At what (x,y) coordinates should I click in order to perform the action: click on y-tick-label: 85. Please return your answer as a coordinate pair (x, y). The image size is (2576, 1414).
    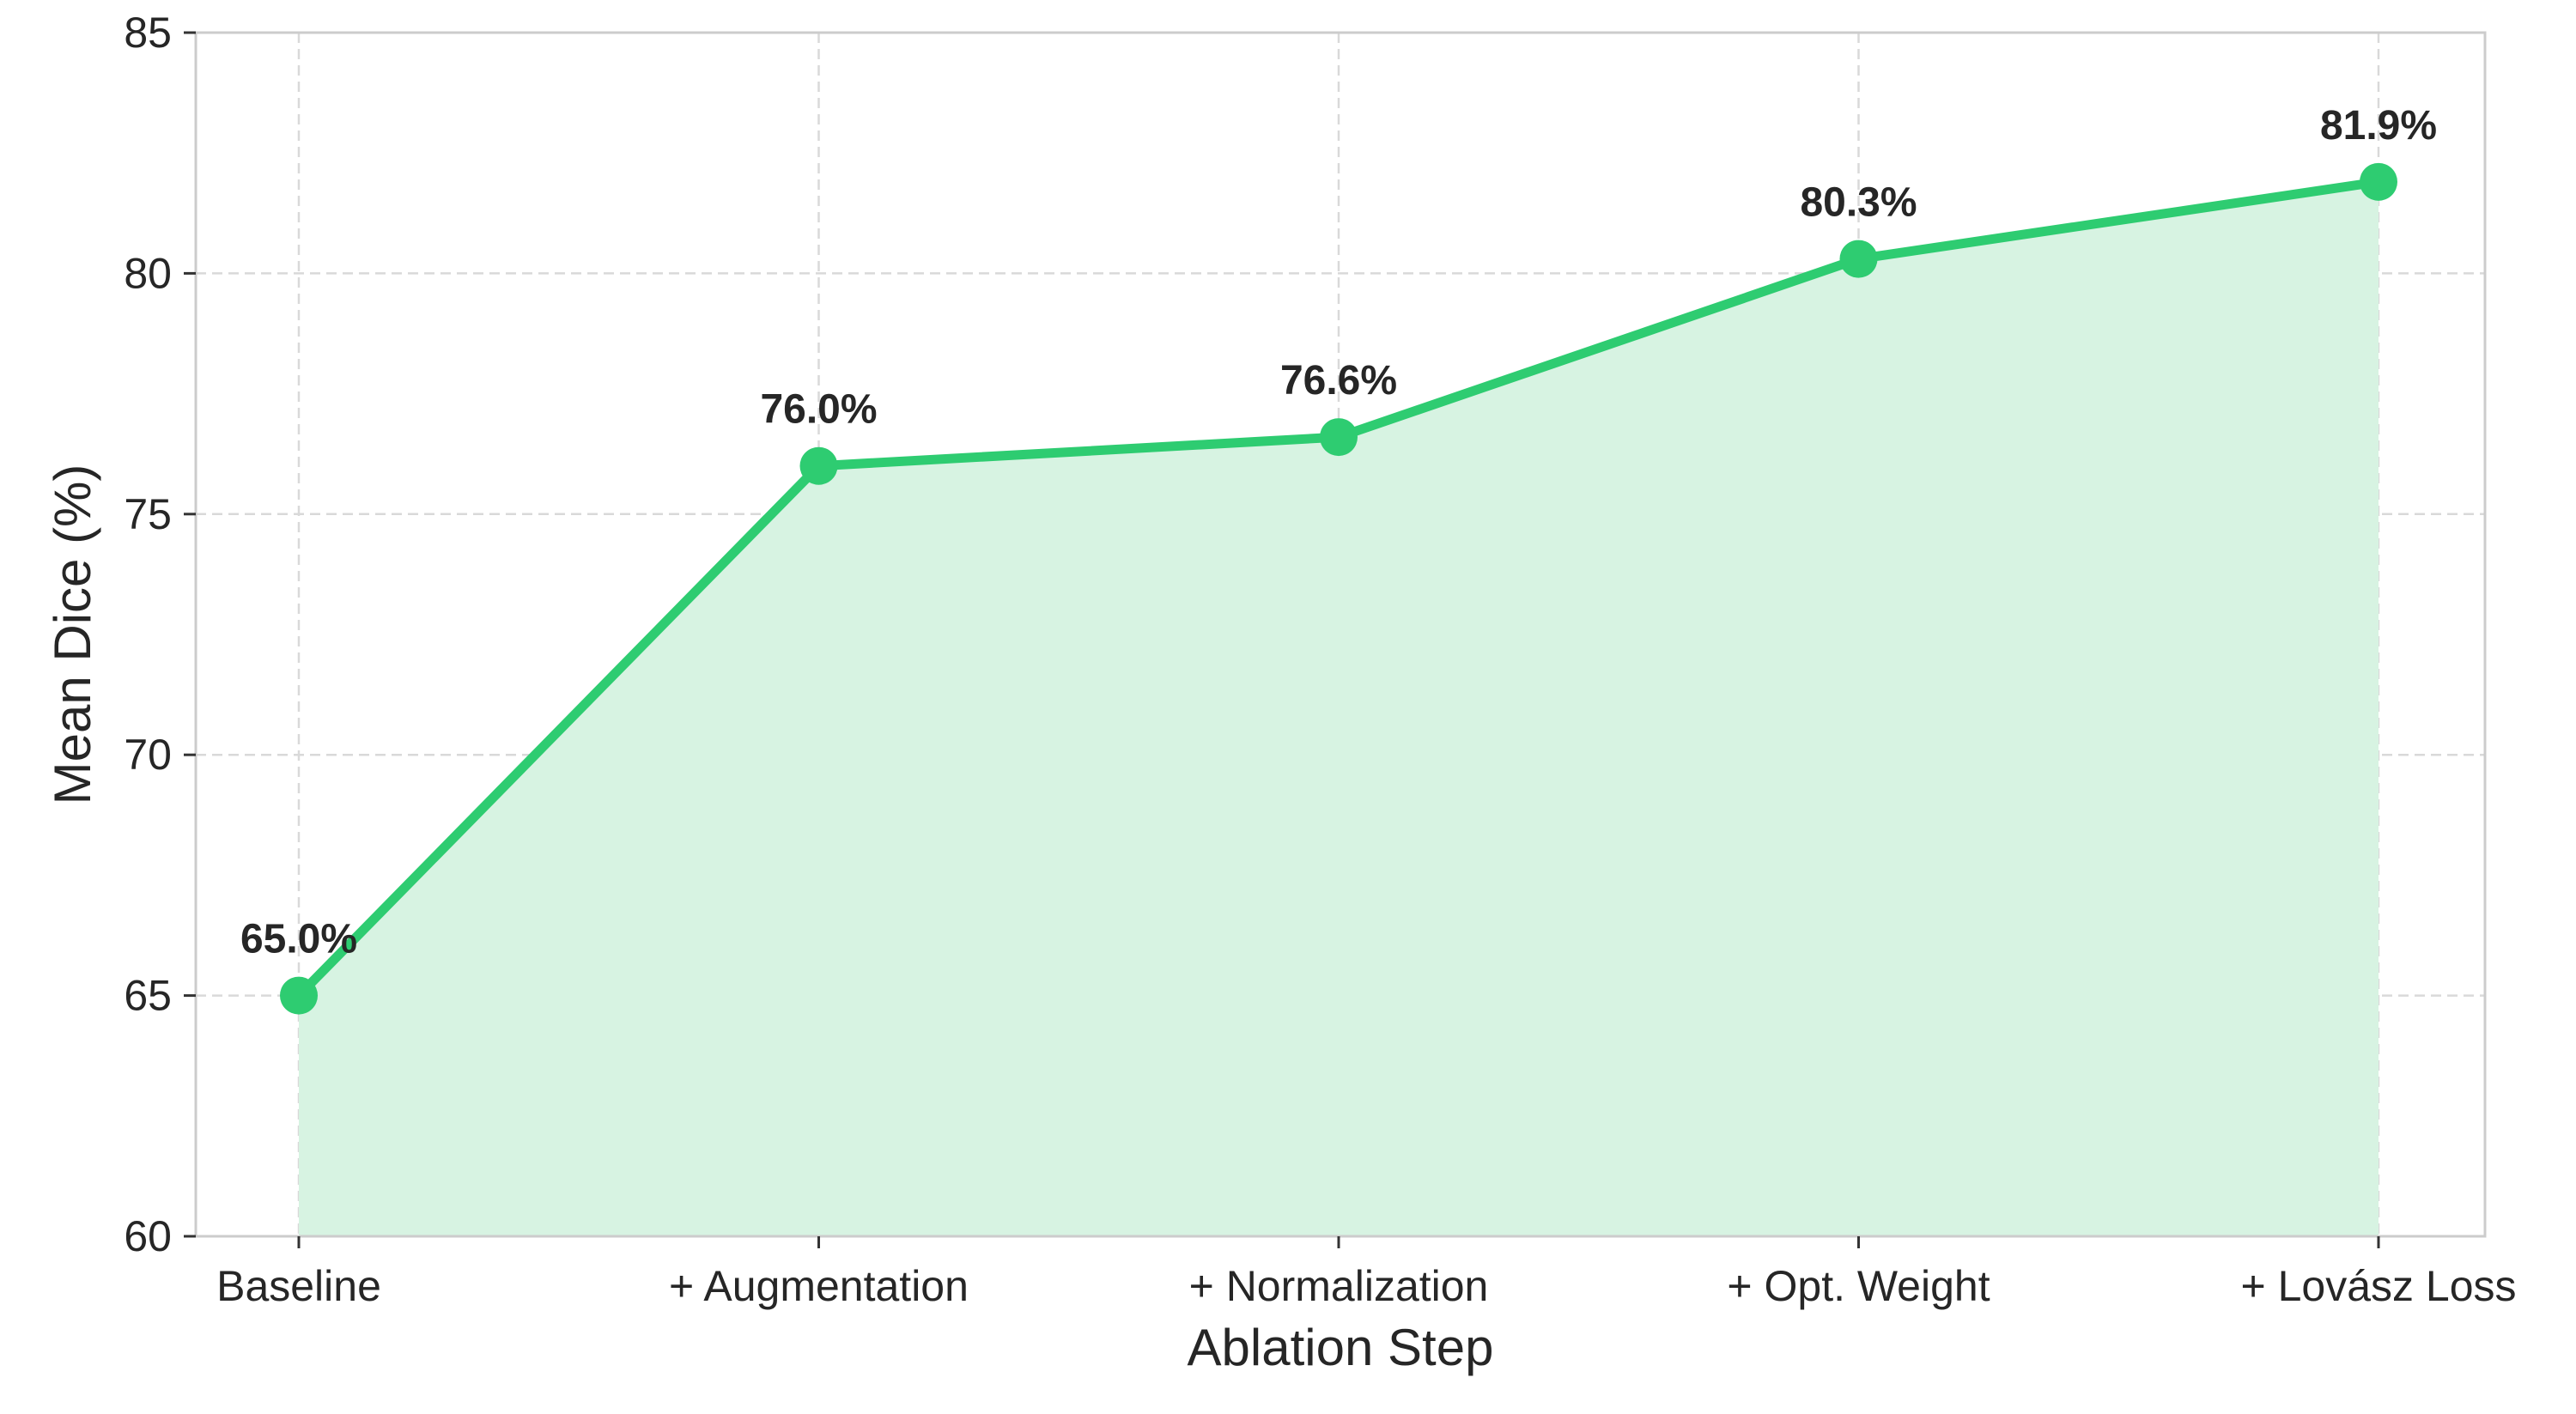
    Looking at the image, I should click on (148, 33).